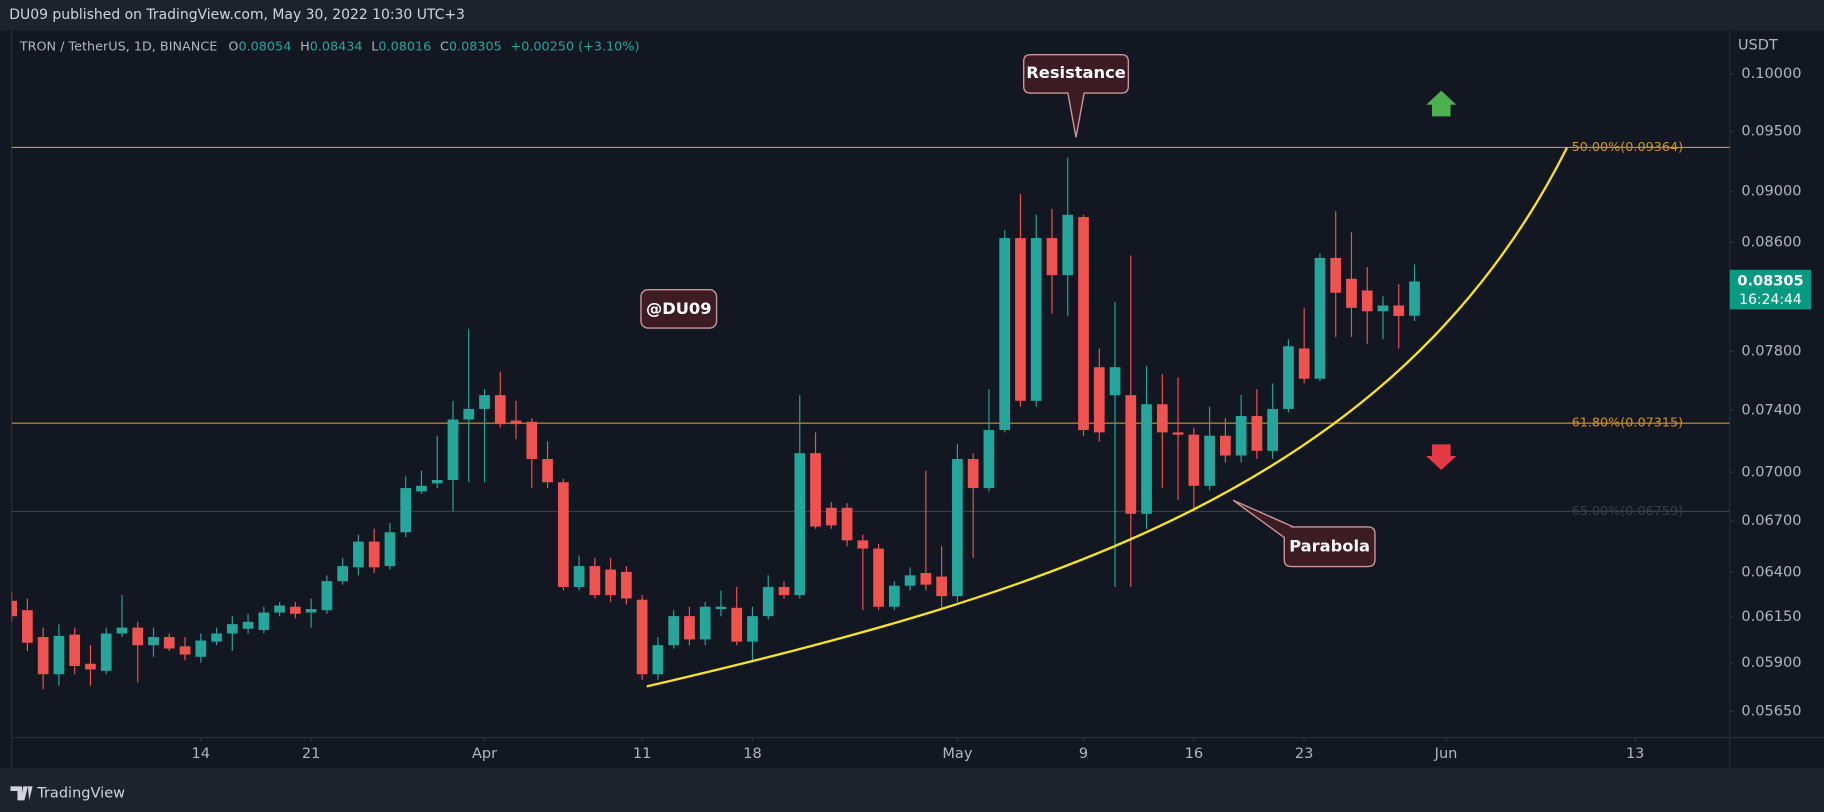 The width and height of the screenshot is (1824, 812). What do you see at coordinates (311, 754) in the screenshot?
I see `x-tick-label: 21` at bounding box center [311, 754].